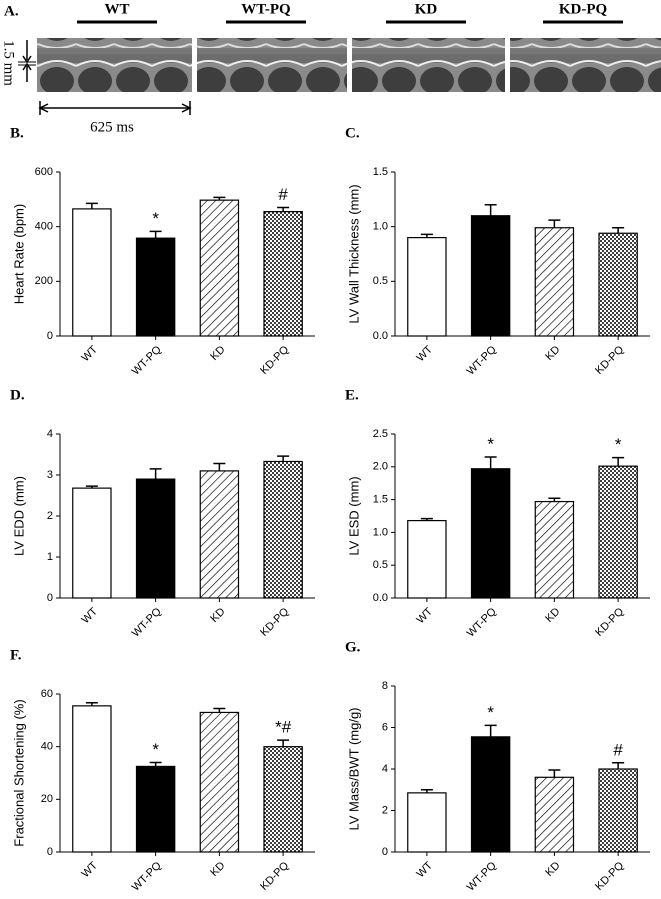 The image size is (661, 899). What do you see at coordinates (44, 172) in the screenshot?
I see `y-tick-label: 600` at bounding box center [44, 172].